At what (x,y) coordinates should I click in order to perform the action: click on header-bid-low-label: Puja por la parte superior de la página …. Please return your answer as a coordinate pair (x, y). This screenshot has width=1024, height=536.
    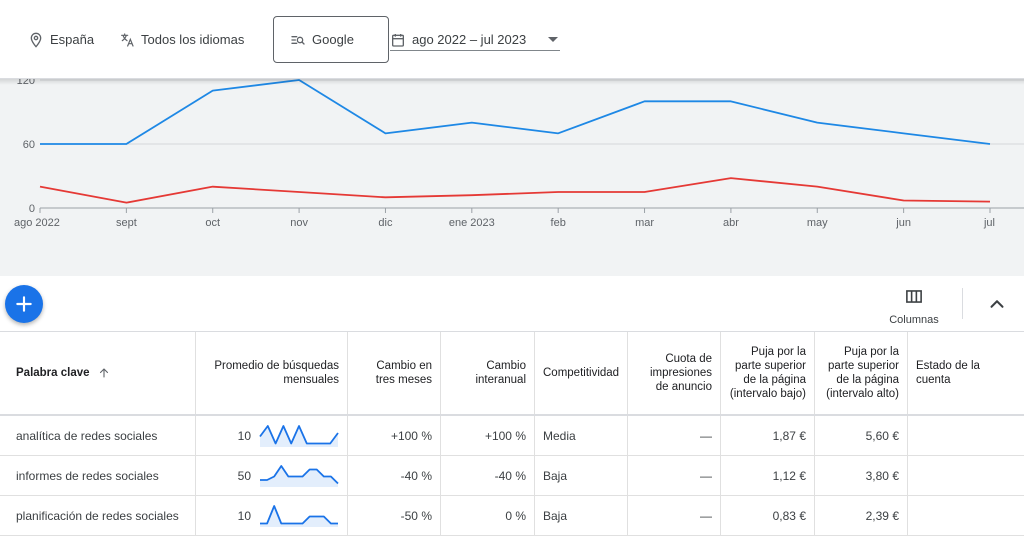
    Looking at the image, I should click on (767, 373).